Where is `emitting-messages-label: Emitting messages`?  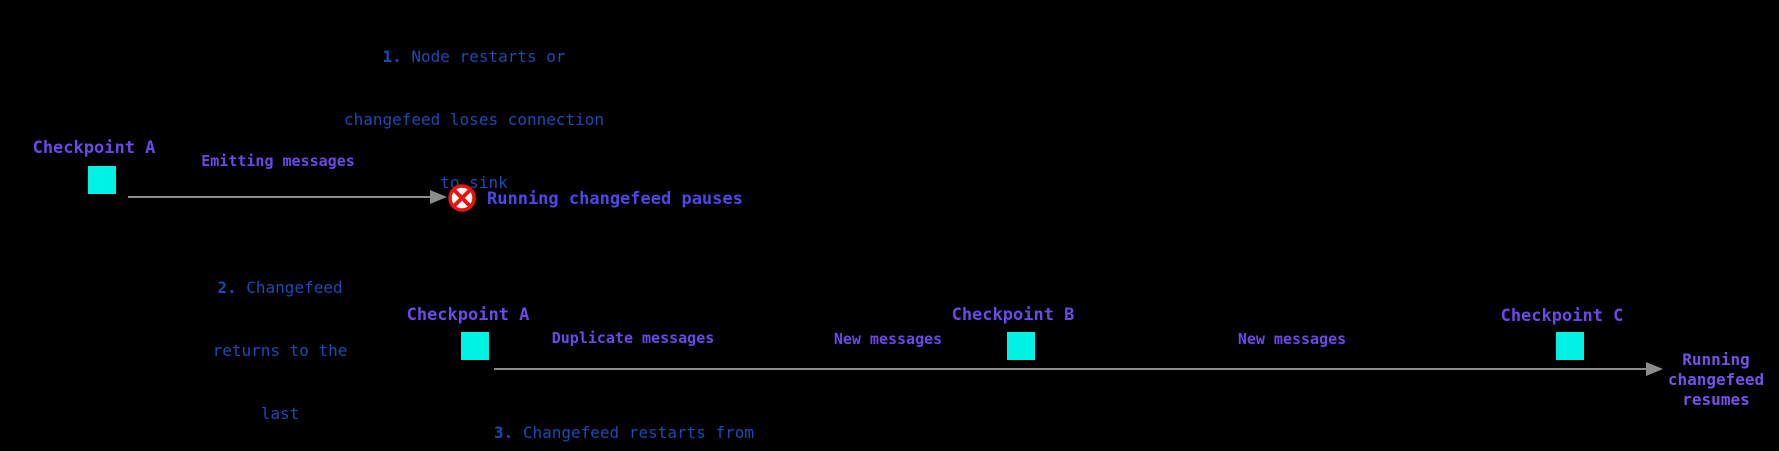
emitting-messages-label: Emitting messages is located at coordinates (278, 161).